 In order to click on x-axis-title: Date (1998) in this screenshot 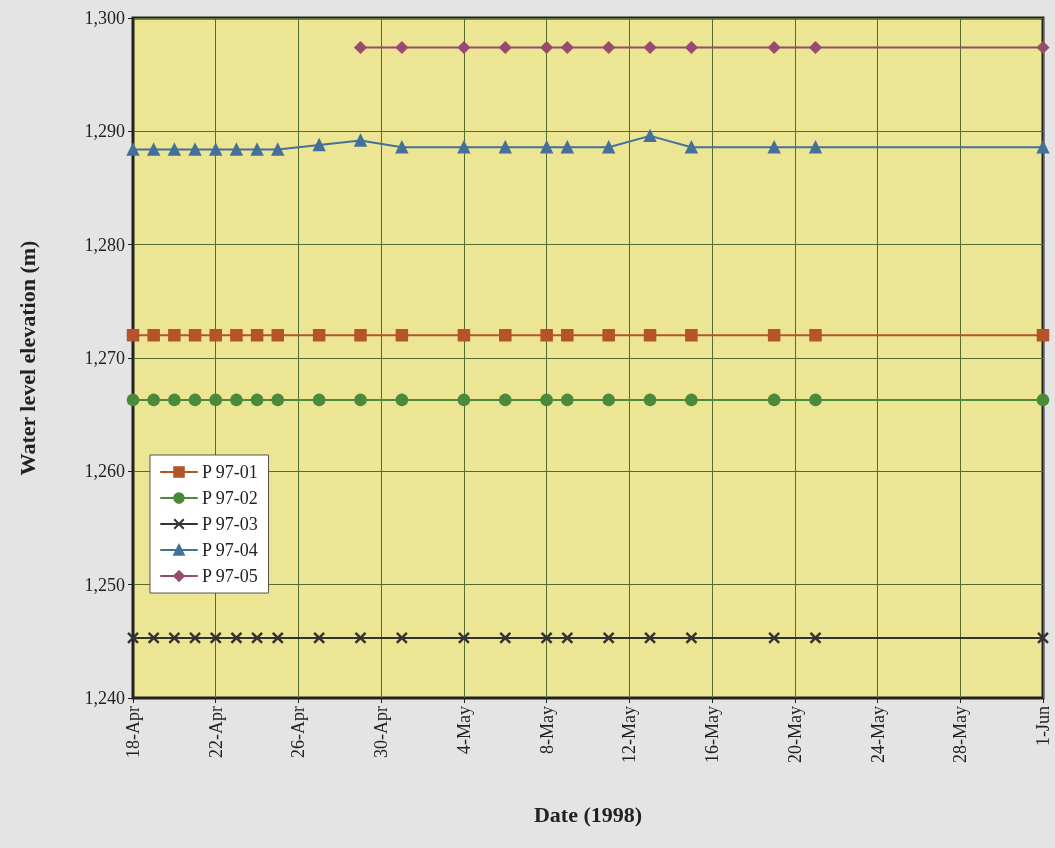, I will do `click(588, 814)`.